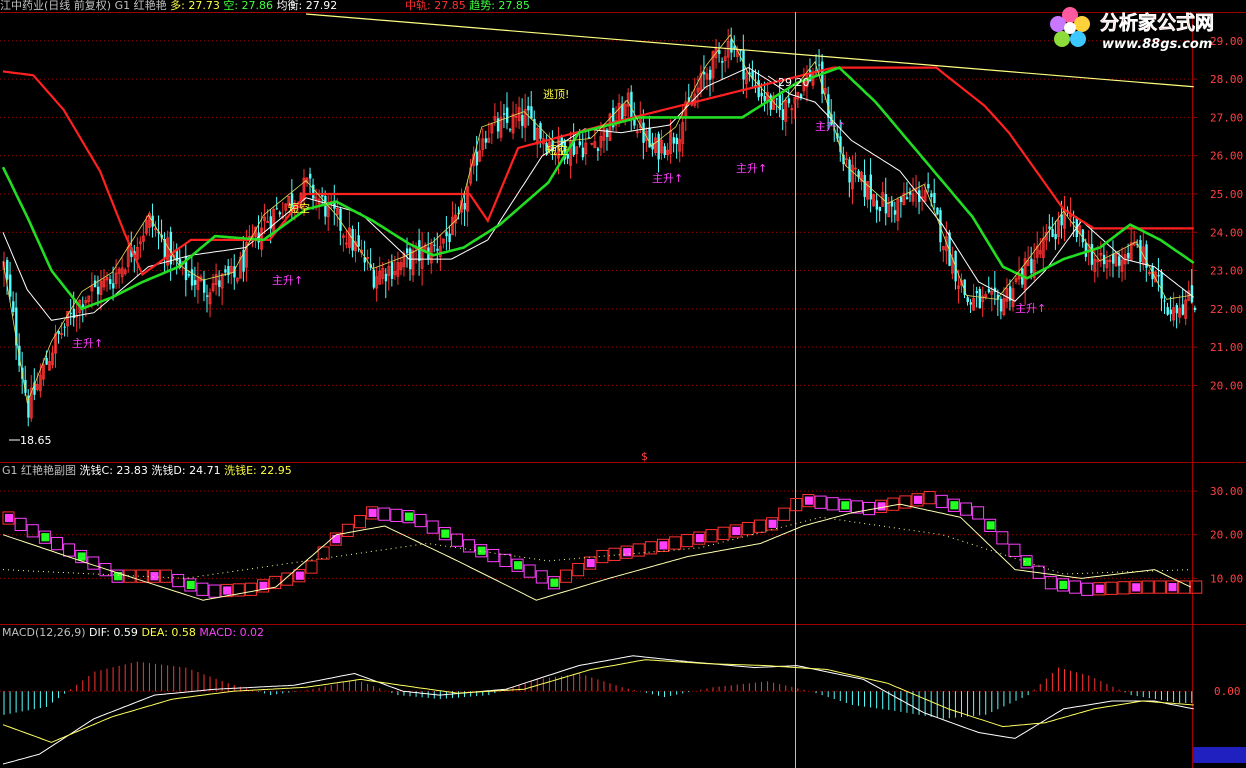  What do you see at coordinates (598, 710) in the screenshot?
I see `dif-line` at bounding box center [598, 710].